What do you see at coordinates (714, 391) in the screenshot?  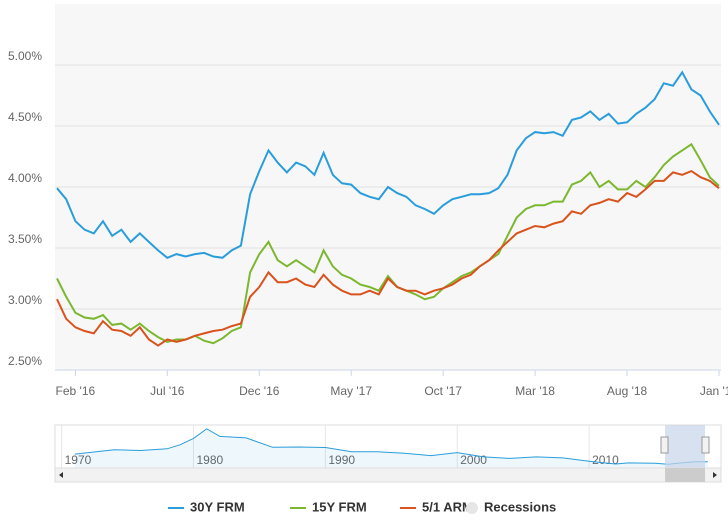 I see `x-tick-label: Jan '19` at bounding box center [714, 391].